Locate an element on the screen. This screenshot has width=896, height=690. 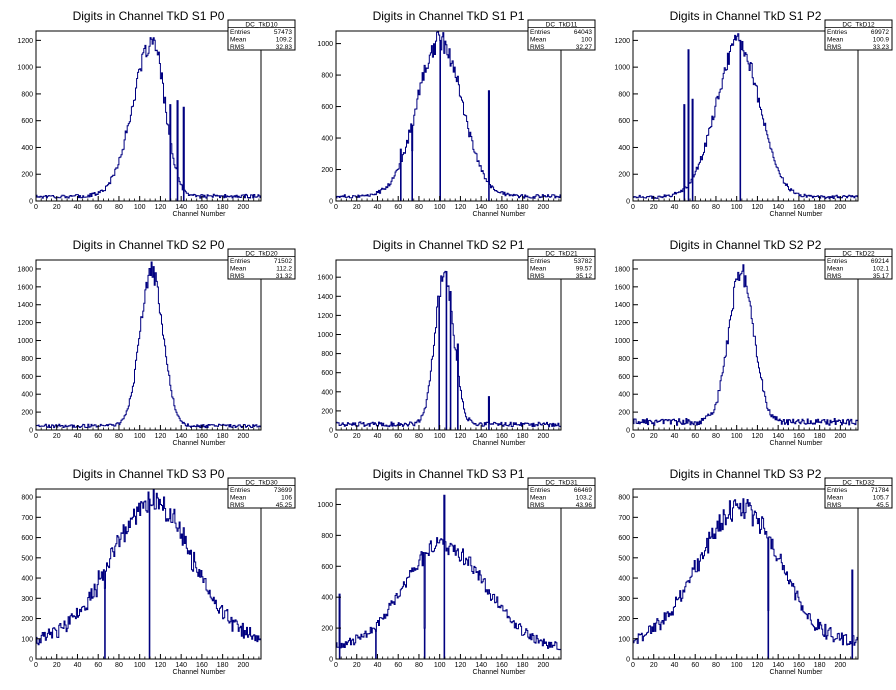
y-tick-label: 300 is located at coordinates (624, 599).